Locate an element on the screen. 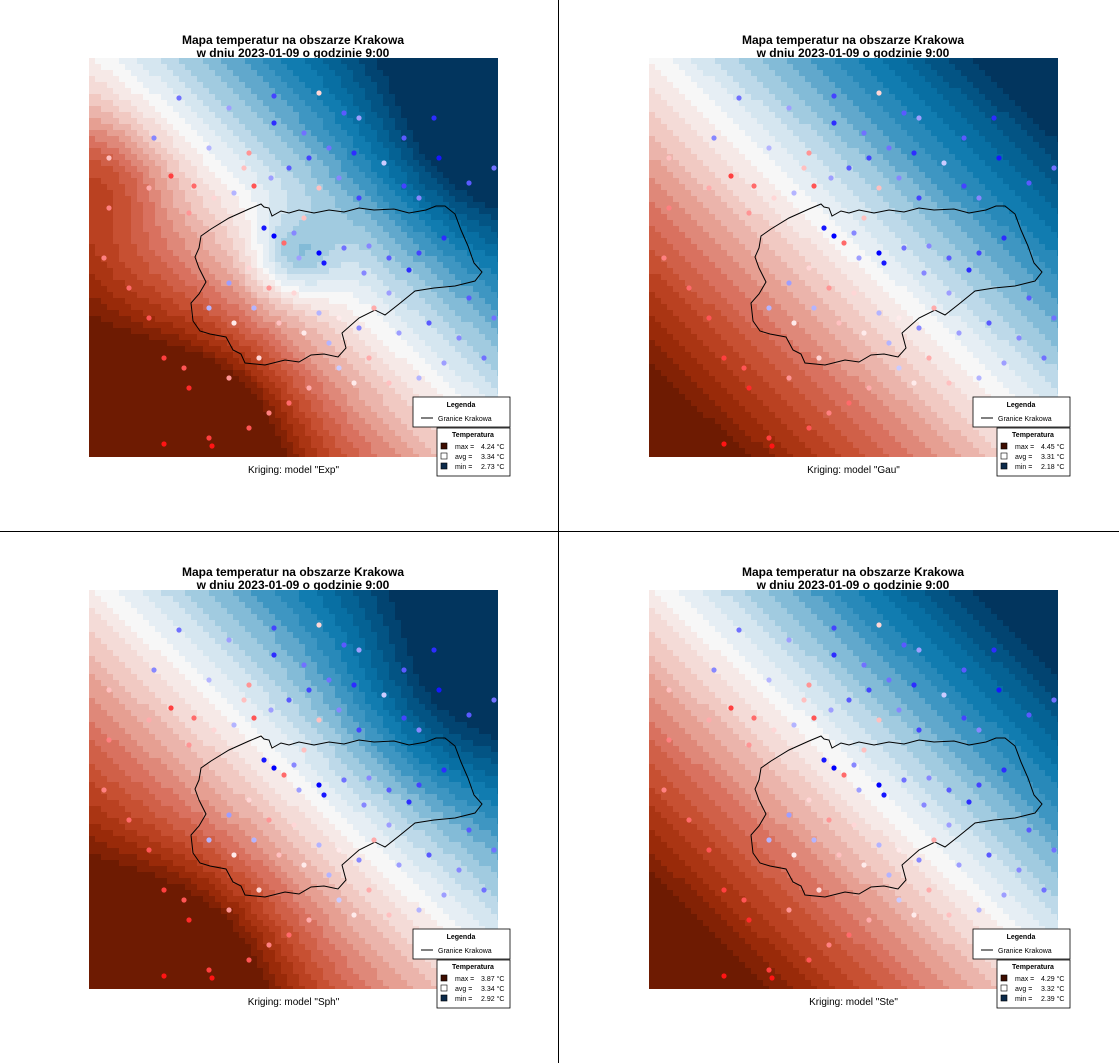 This screenshot has height=1063, width=1119. station-point is located at coordinates (329, 148).